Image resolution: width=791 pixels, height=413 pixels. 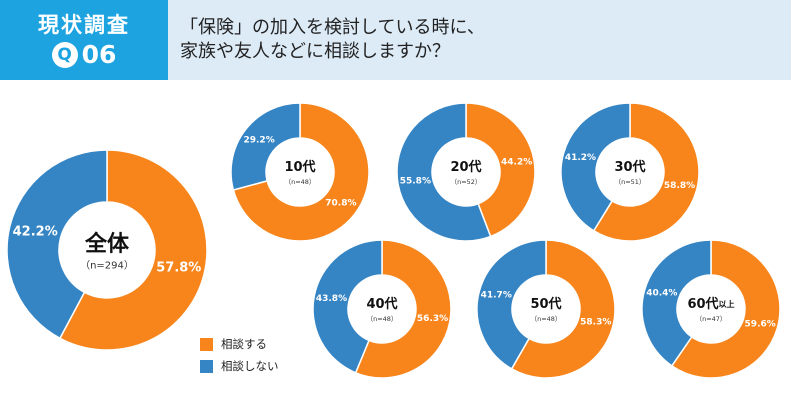 I want to click on badge-title: 現状調査, so click(x=84, y=25).